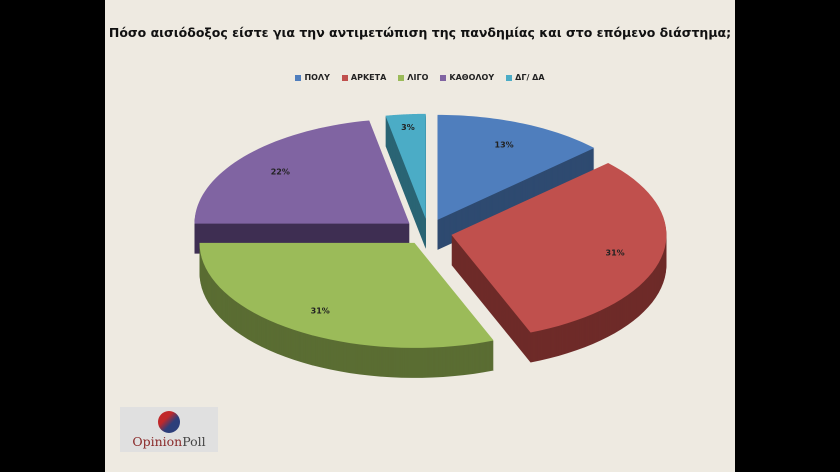 This screenshot has height=472, width=840. Describe the element at coordinates (169, 422) in the screenshot. I see `logo-circle-icon` at that location.